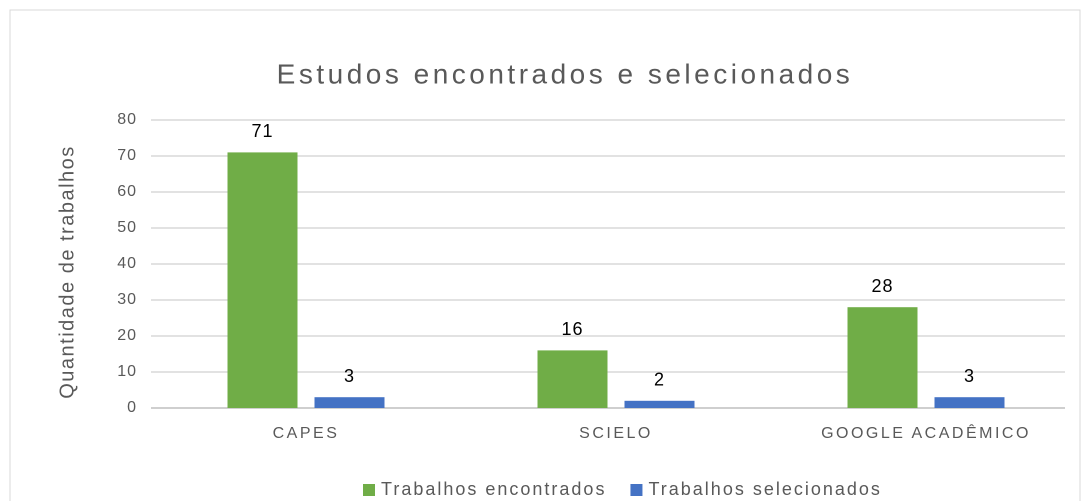  Describe the element at coordinates (132, 407) in the screenshot. I see `y-tick-label: 0` at that location.